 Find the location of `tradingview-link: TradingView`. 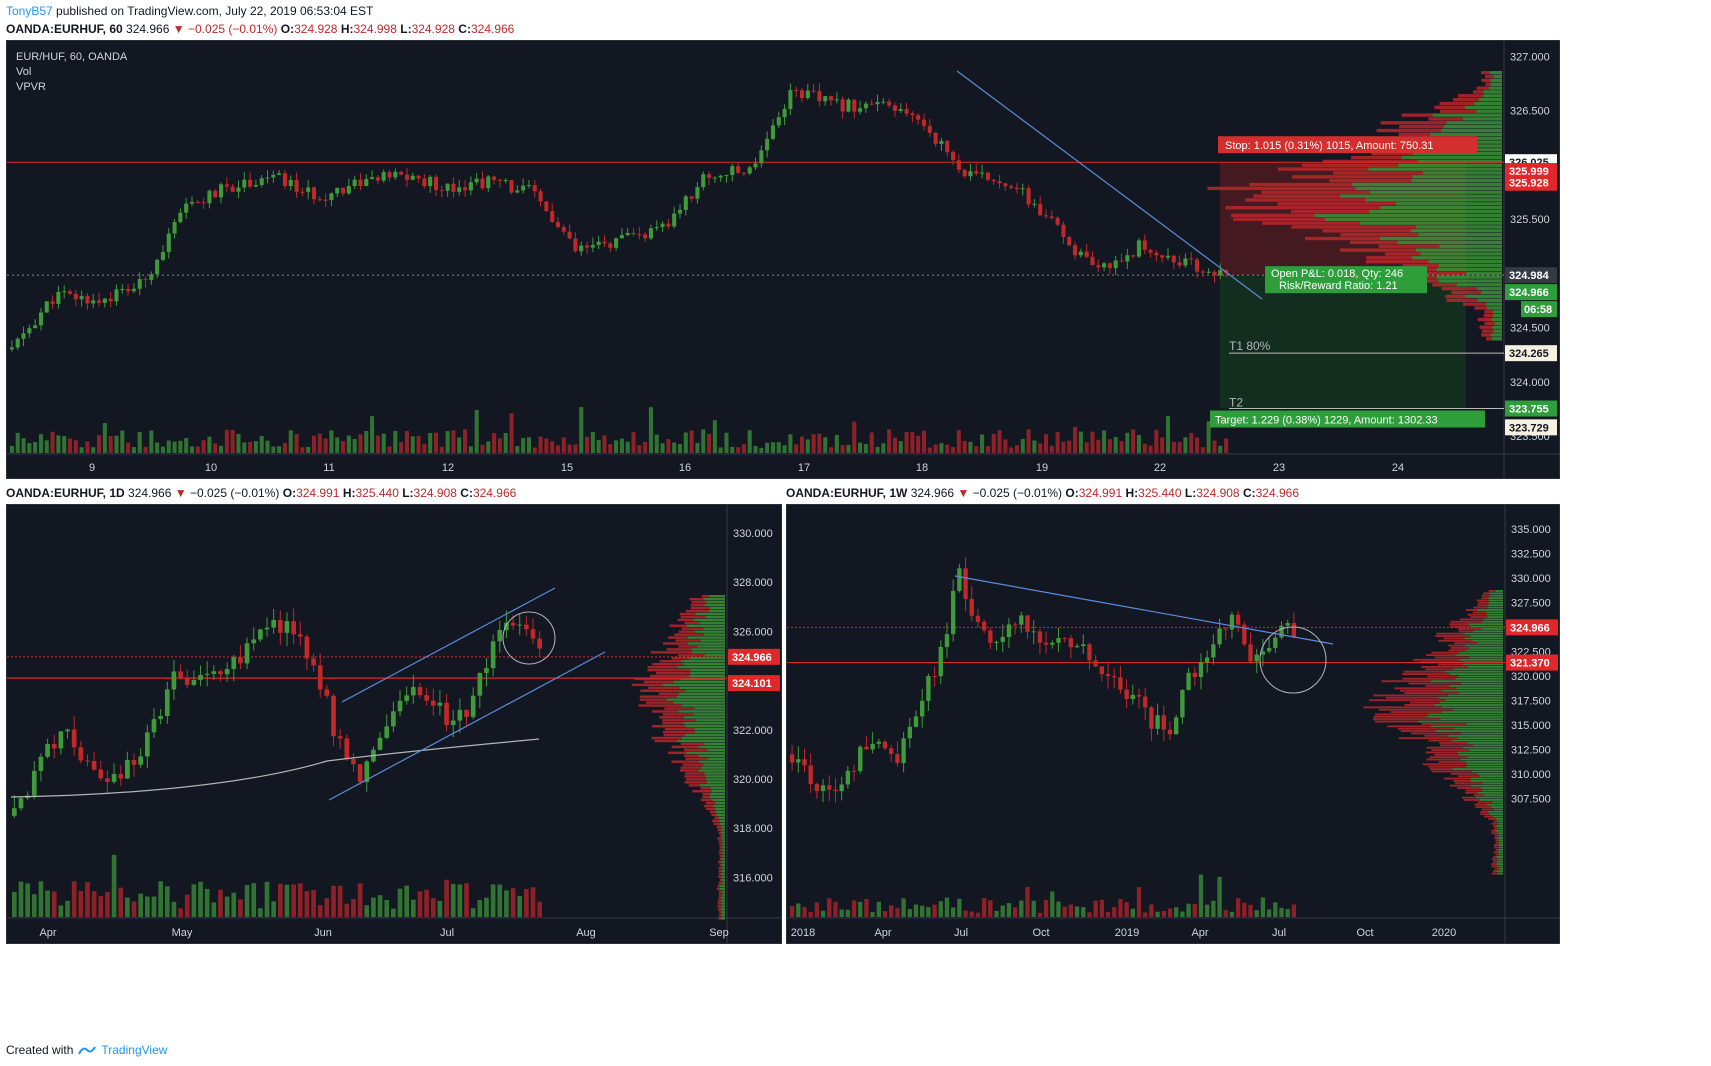

tradingview-link: TradingView is located at coordinates (134, 1050).